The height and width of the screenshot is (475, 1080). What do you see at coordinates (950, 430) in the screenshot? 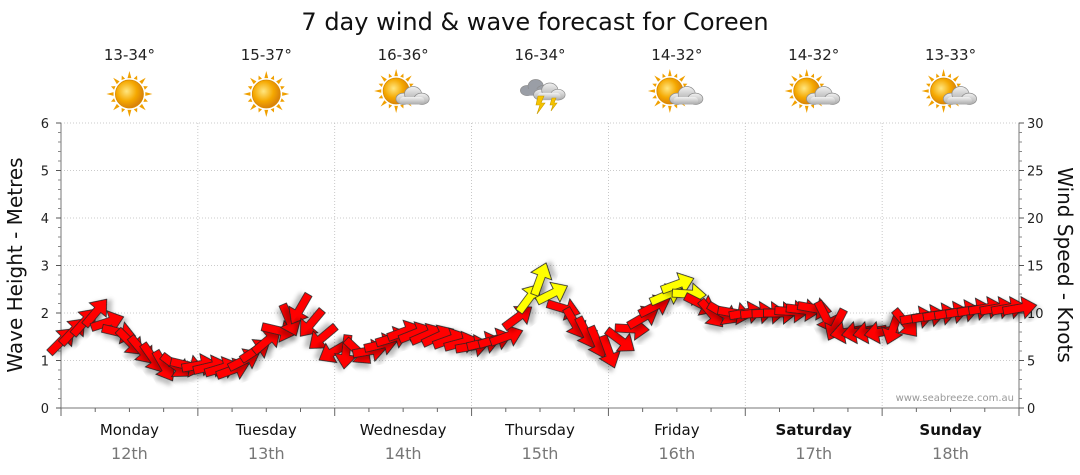
I see `day-name: Sunday` at bounding box center [950, 430].